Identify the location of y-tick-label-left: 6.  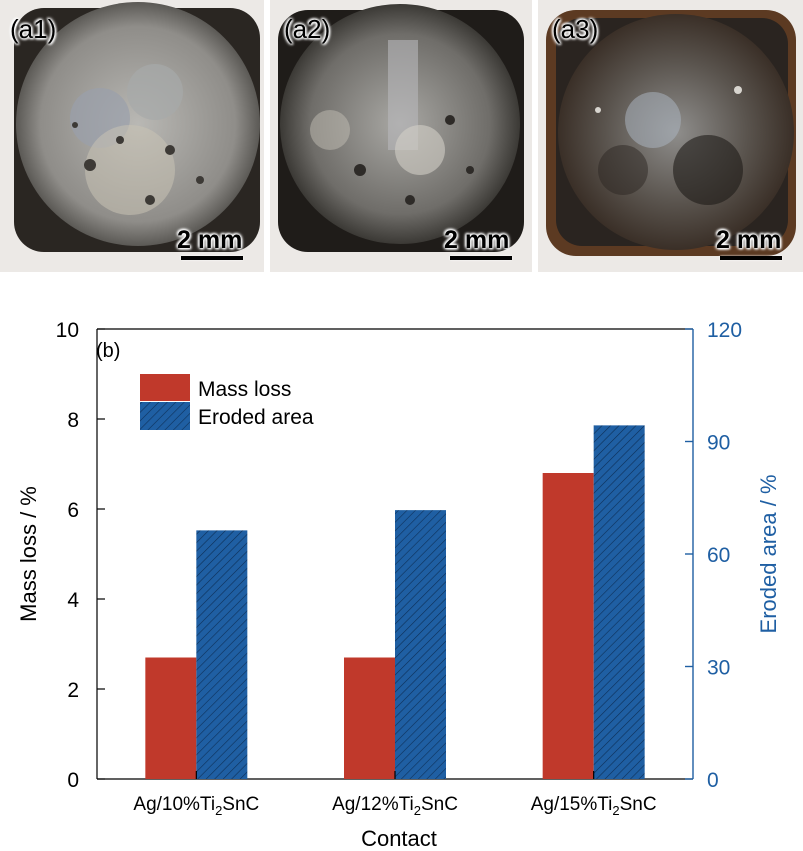
(73, 510).